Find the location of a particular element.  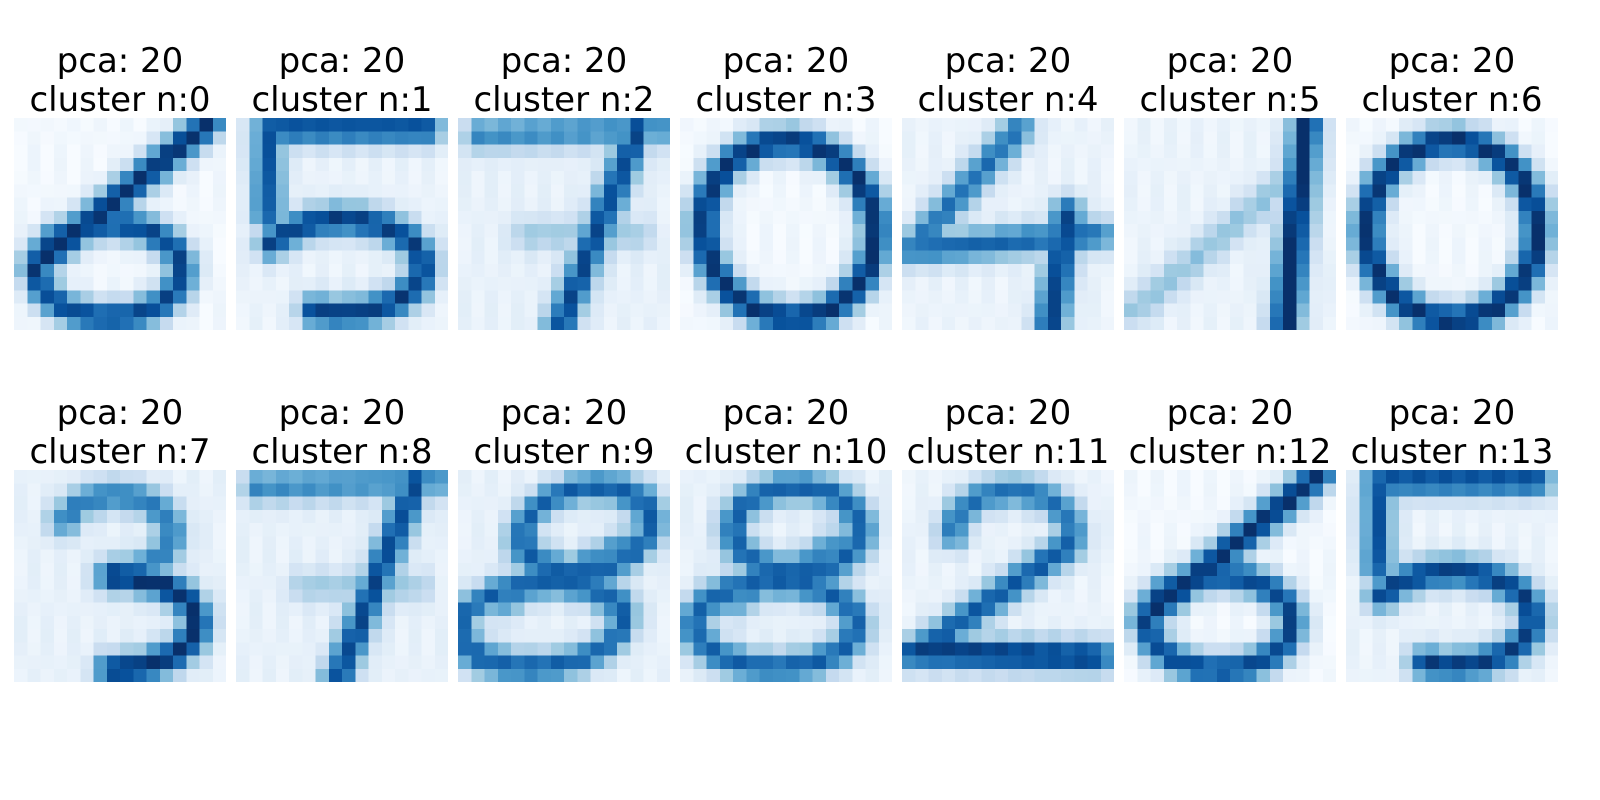

panel-title-cluster: cluster n:12 is located at coordinates (1230, 452).